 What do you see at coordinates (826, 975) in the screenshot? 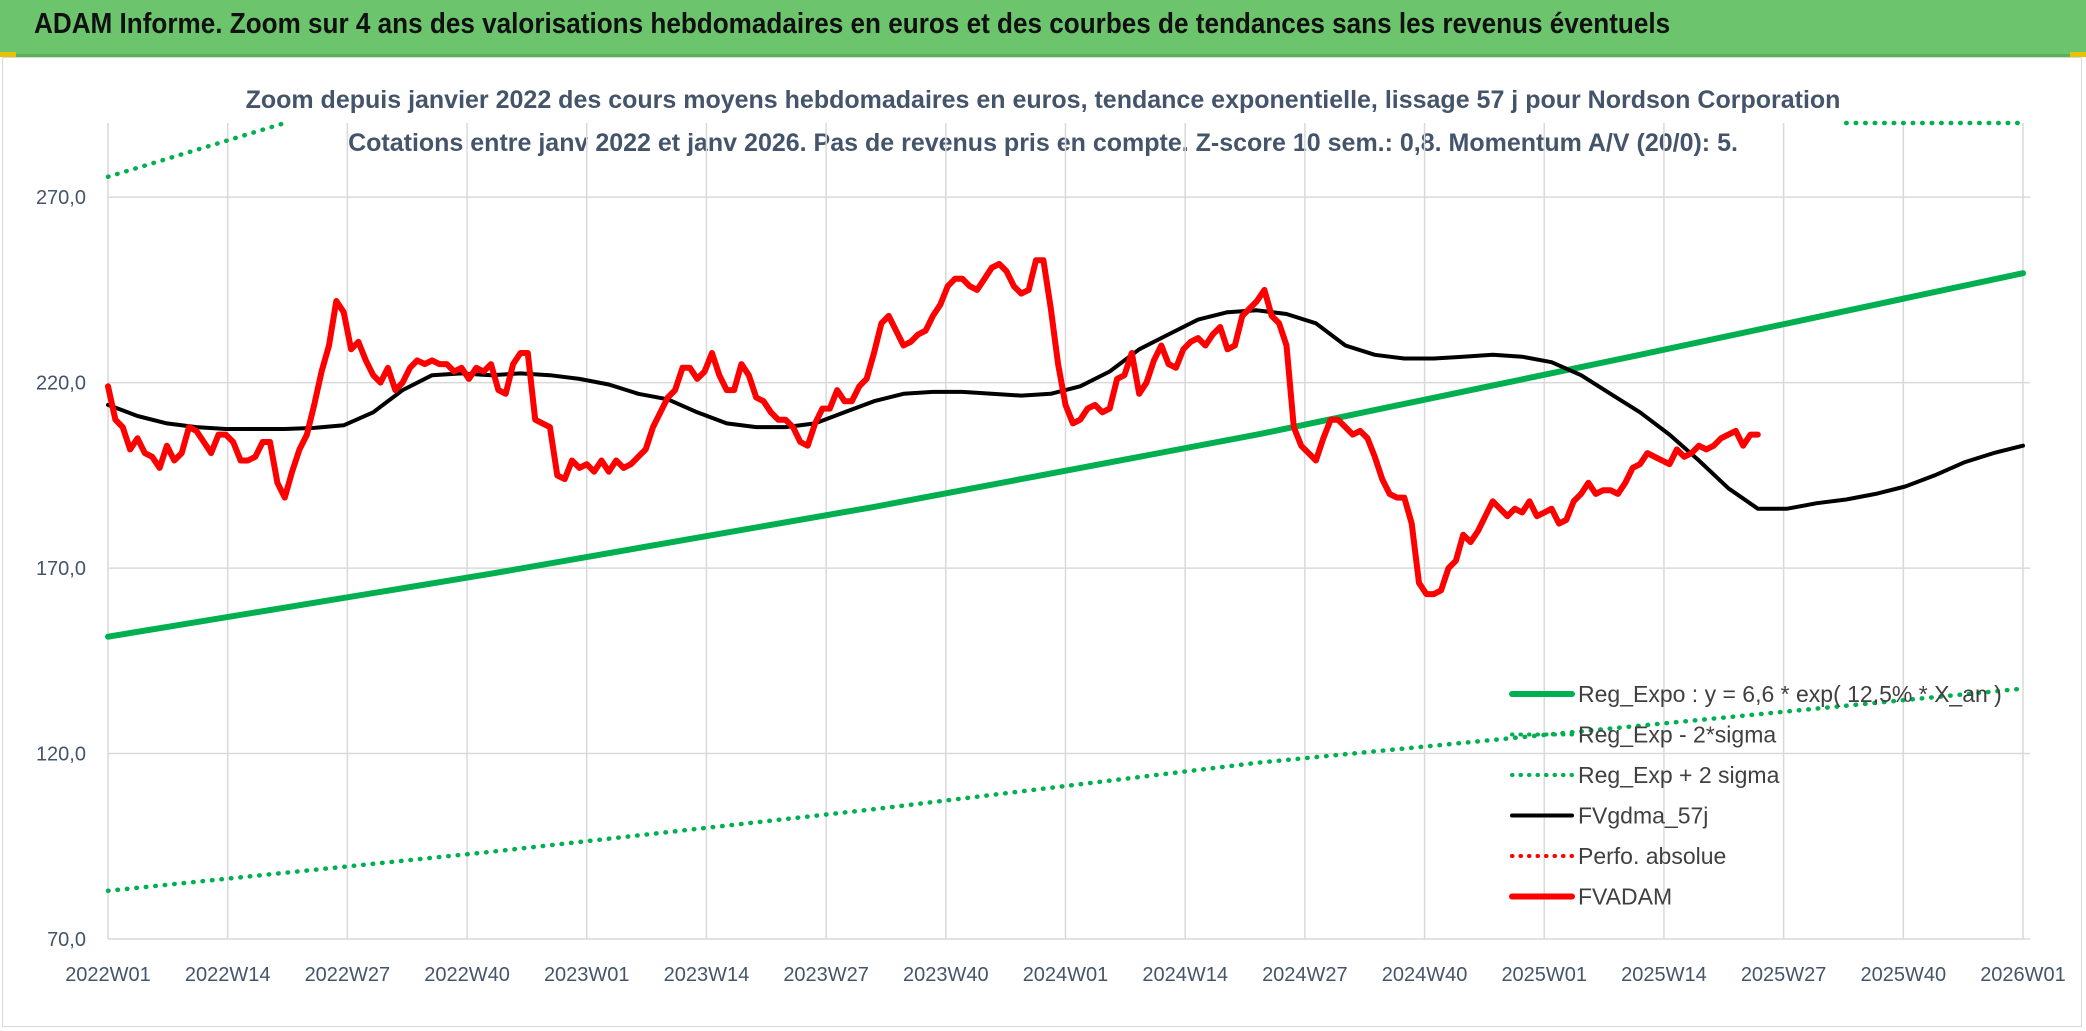
I see `x-tick-label: 2023W27` at bounding box center [826, 975].